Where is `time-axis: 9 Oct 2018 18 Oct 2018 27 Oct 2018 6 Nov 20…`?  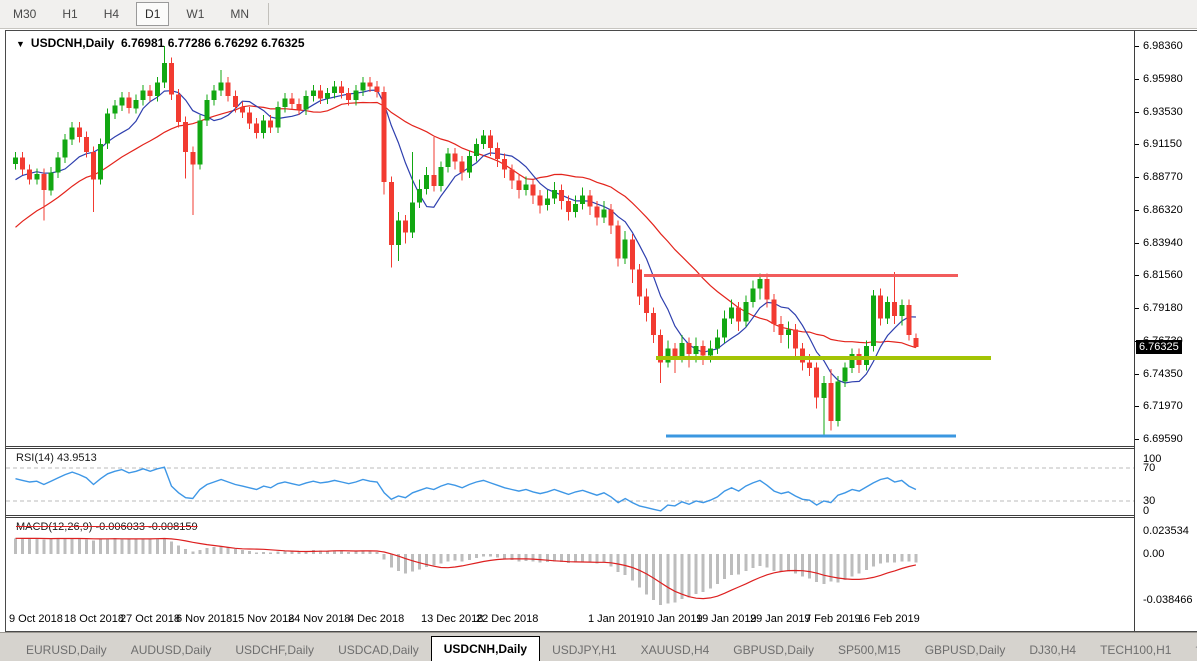 time-axis: 9 Oct 2018 18 Oct 2018 27 Oct 2018 6 Nov 20… is located at coordinates (570, 619).